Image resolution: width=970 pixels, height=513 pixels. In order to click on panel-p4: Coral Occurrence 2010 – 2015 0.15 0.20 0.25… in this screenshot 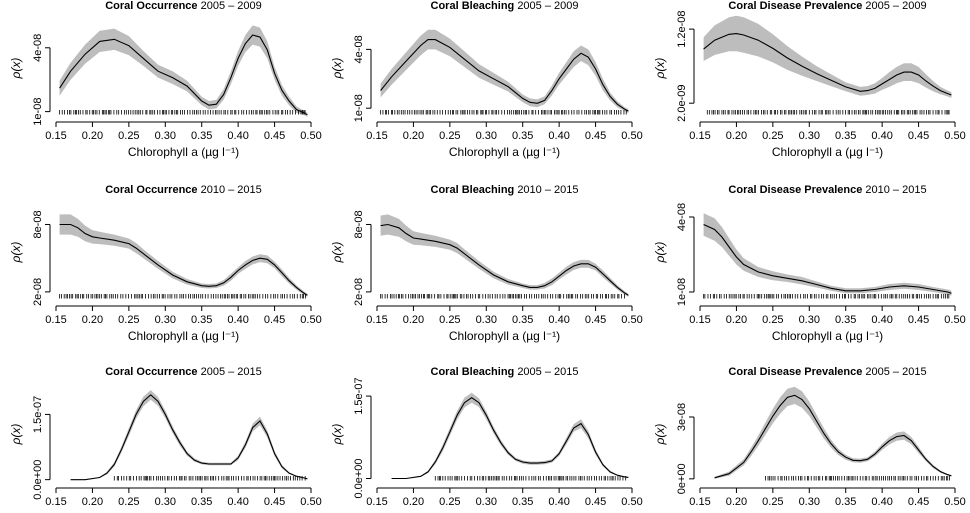, I will do `click(165, 263)`.